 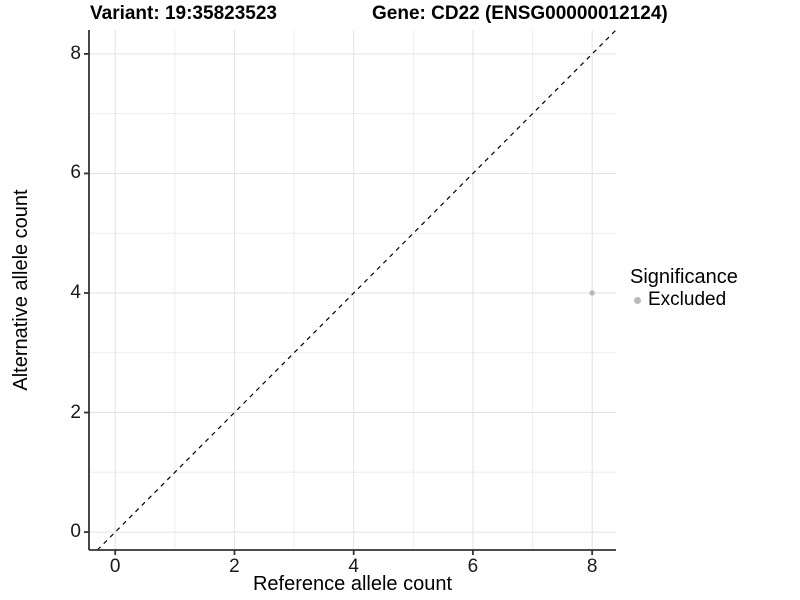 What do you see at coordinates (75, 173) in the screenshot?
I see `y-tick-label: 6` at bounding box center [75, 173].